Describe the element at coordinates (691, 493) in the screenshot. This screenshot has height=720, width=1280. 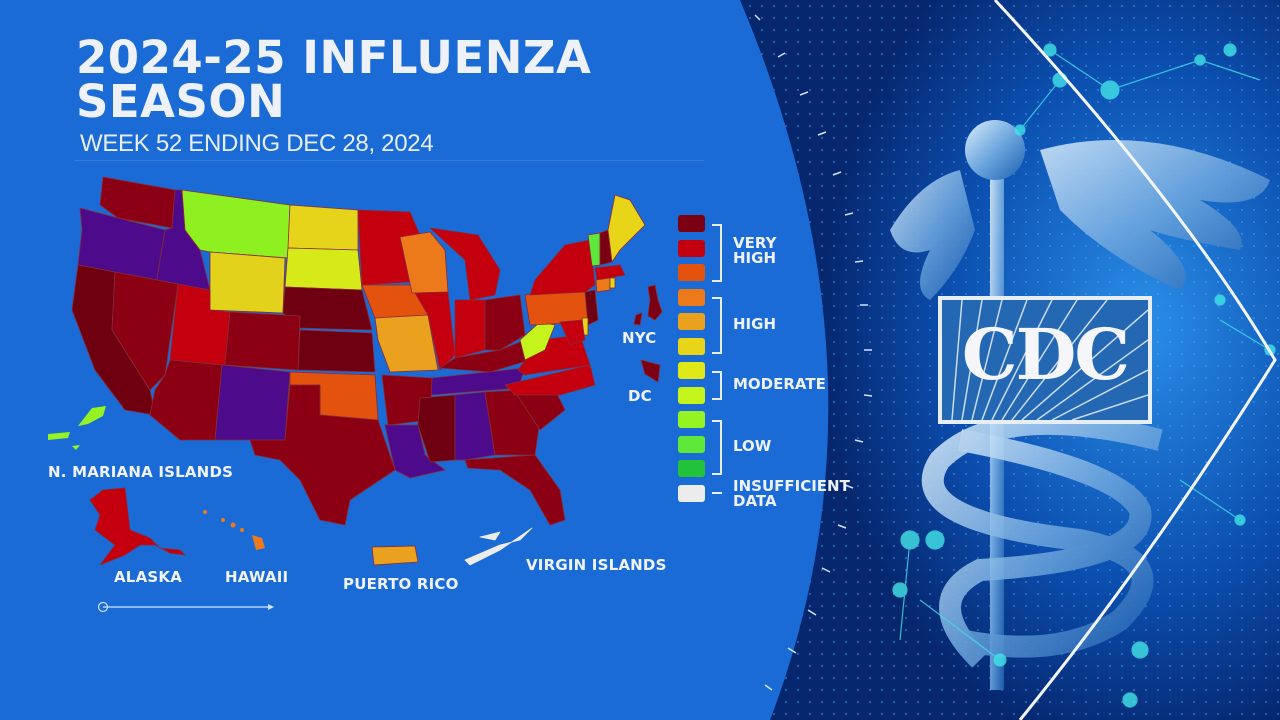
I see `legend-swatch-insufficient` at that location.